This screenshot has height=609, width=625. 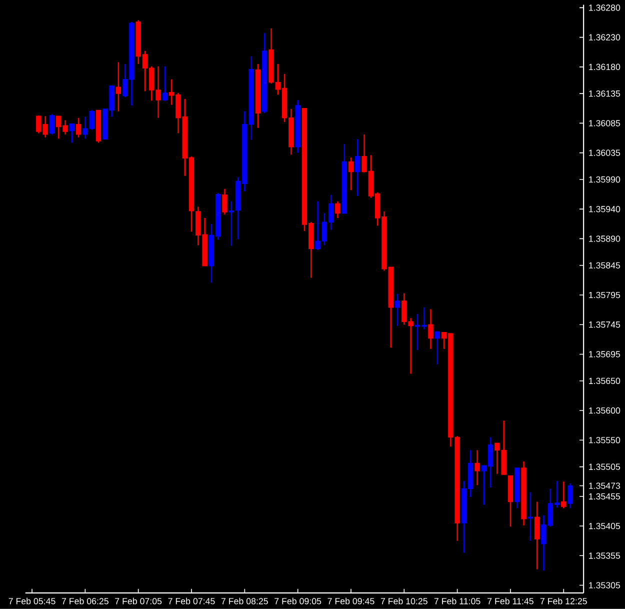 I want to click on y-tick-label: 1.36180, so click(x=604, y=67).